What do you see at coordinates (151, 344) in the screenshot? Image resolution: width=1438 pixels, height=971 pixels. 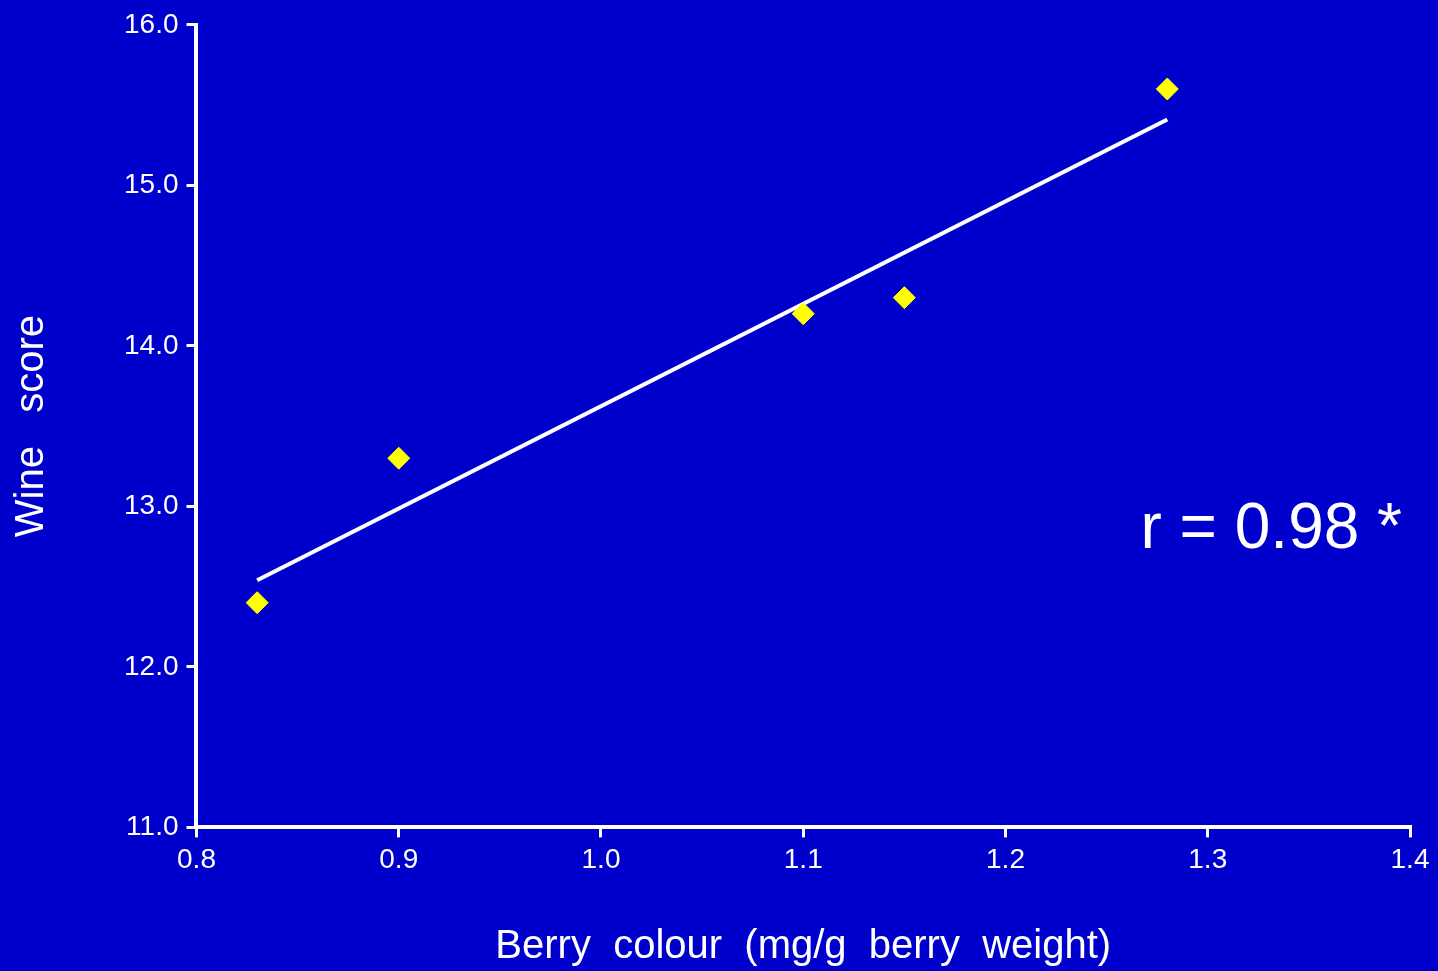 I see `y-tick-label: 14.0` at bounding box center [151, 344].